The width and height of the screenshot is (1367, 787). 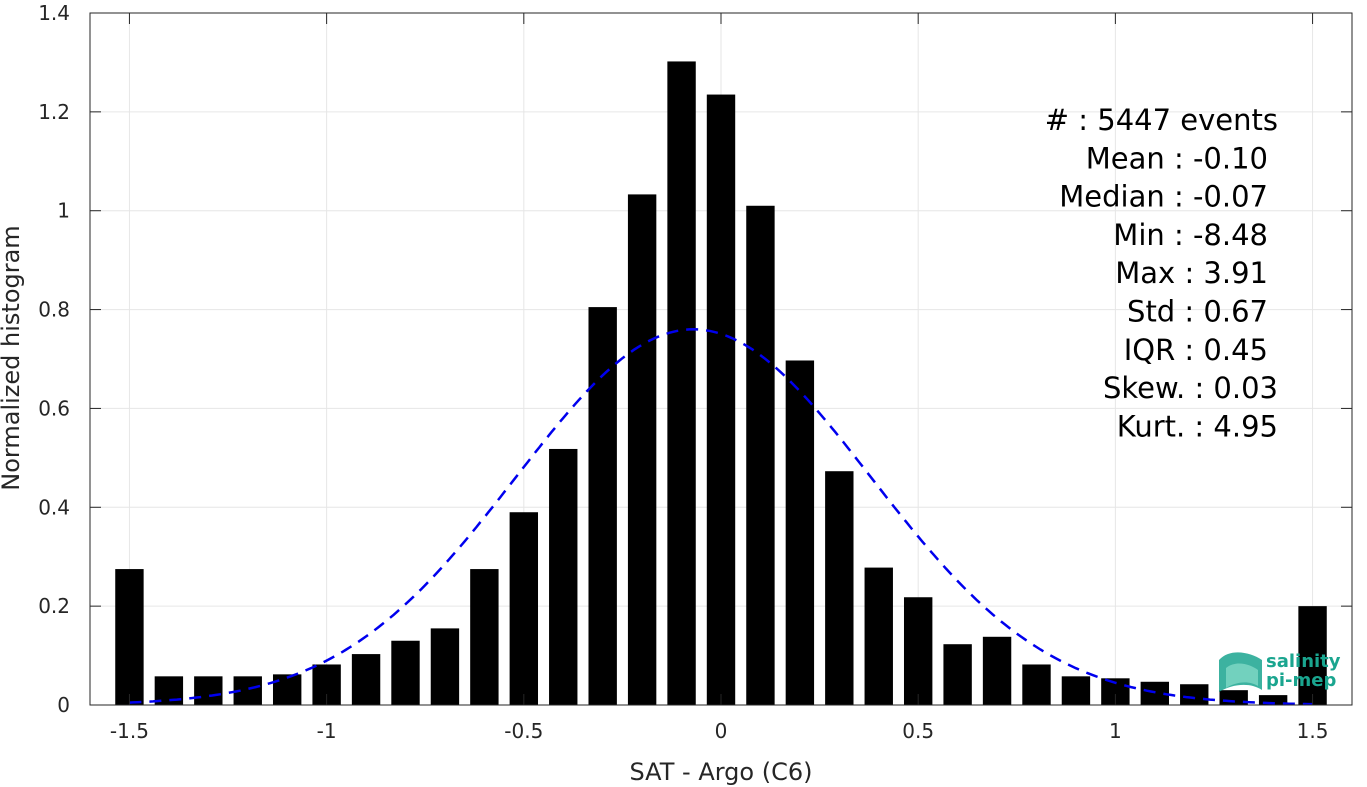 I want to click on y-tick-labels: 0 0.2 0.4 0.6 0.8 1 1.2 1.4, so click(x=54, y=359).